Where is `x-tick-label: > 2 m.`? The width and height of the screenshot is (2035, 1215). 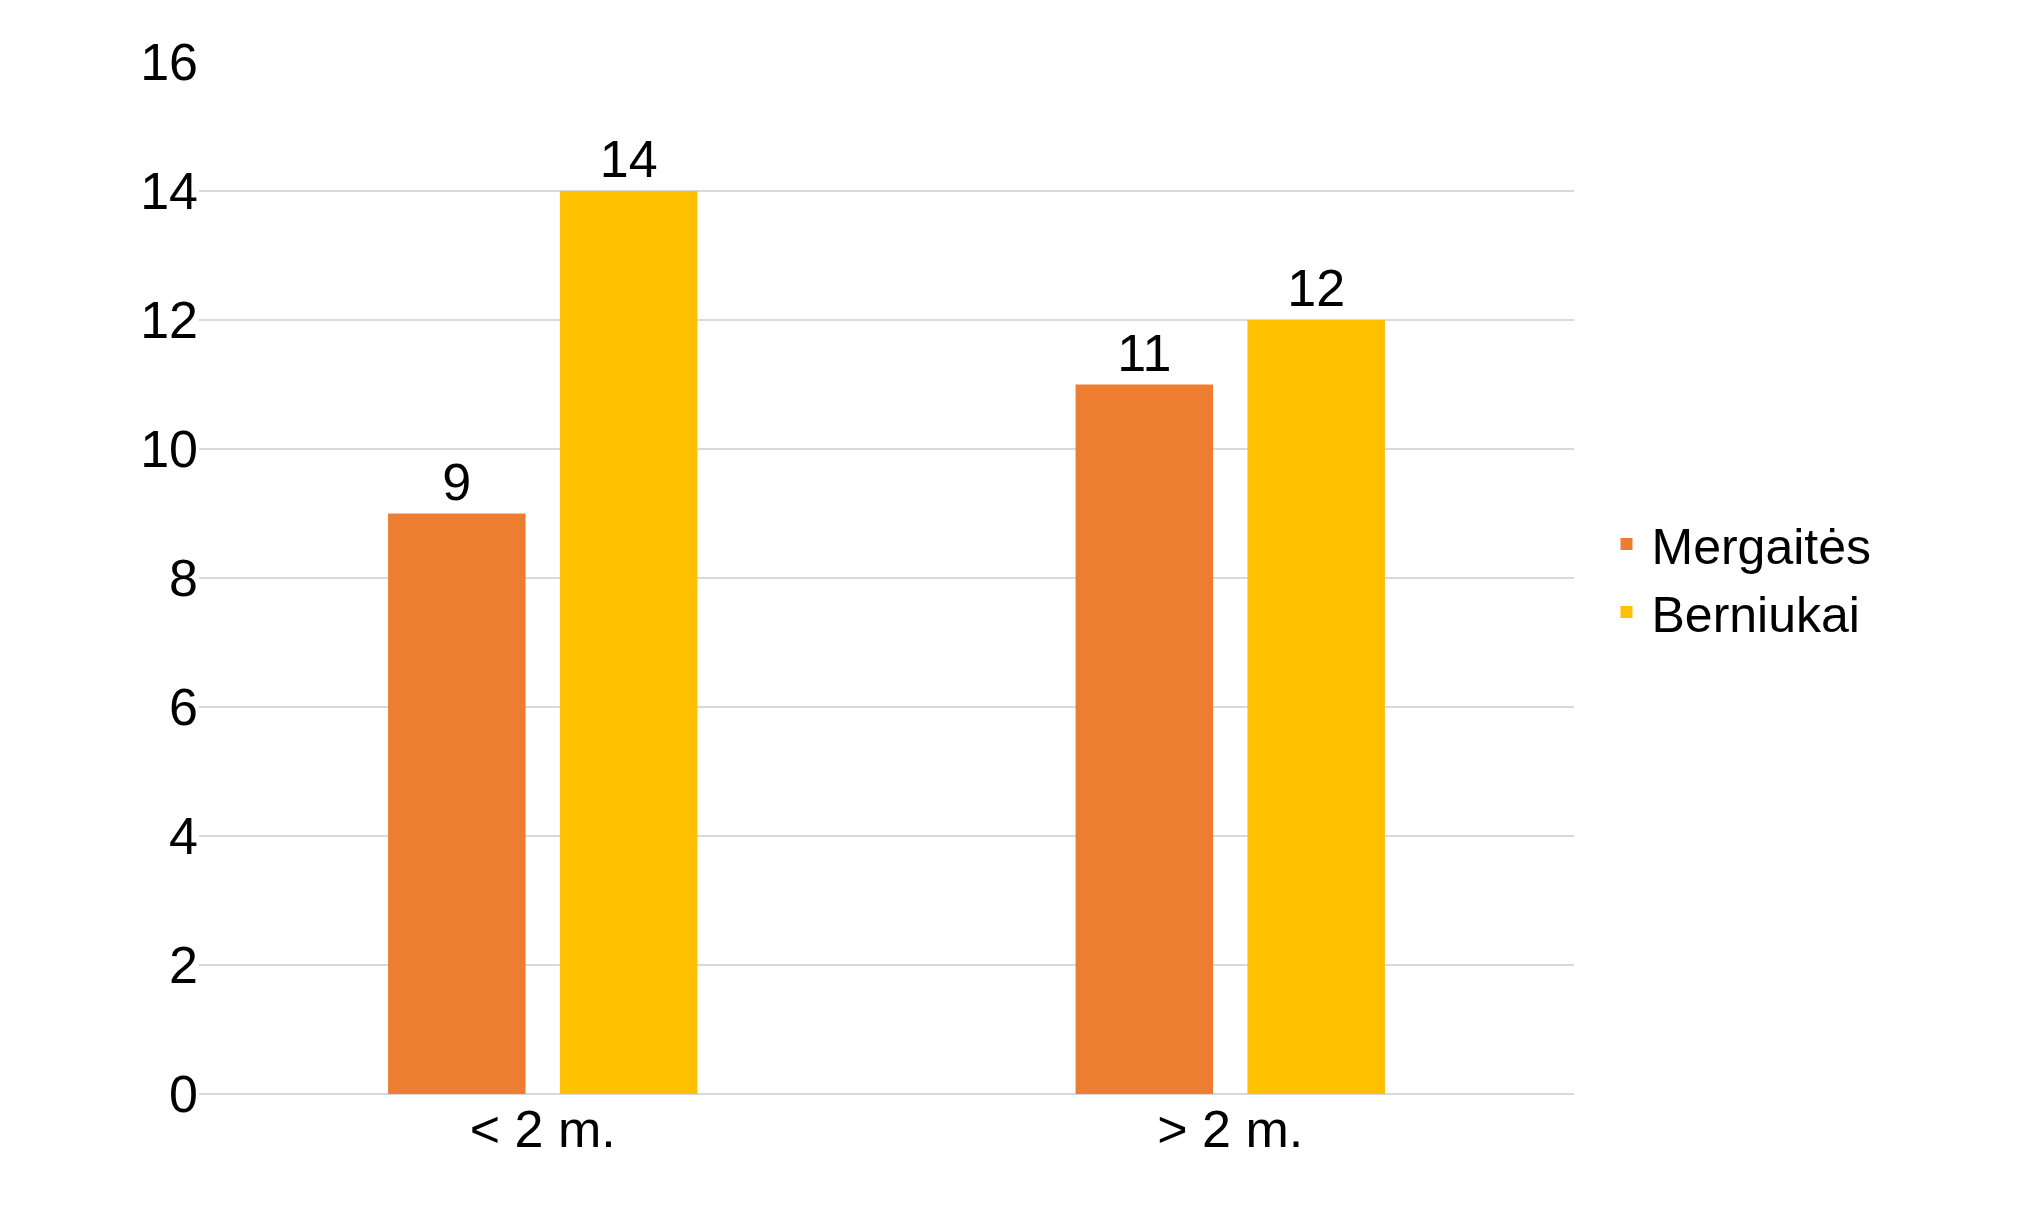 x-tick-label: > 2 m. is located at coordinates (1230, 1129).